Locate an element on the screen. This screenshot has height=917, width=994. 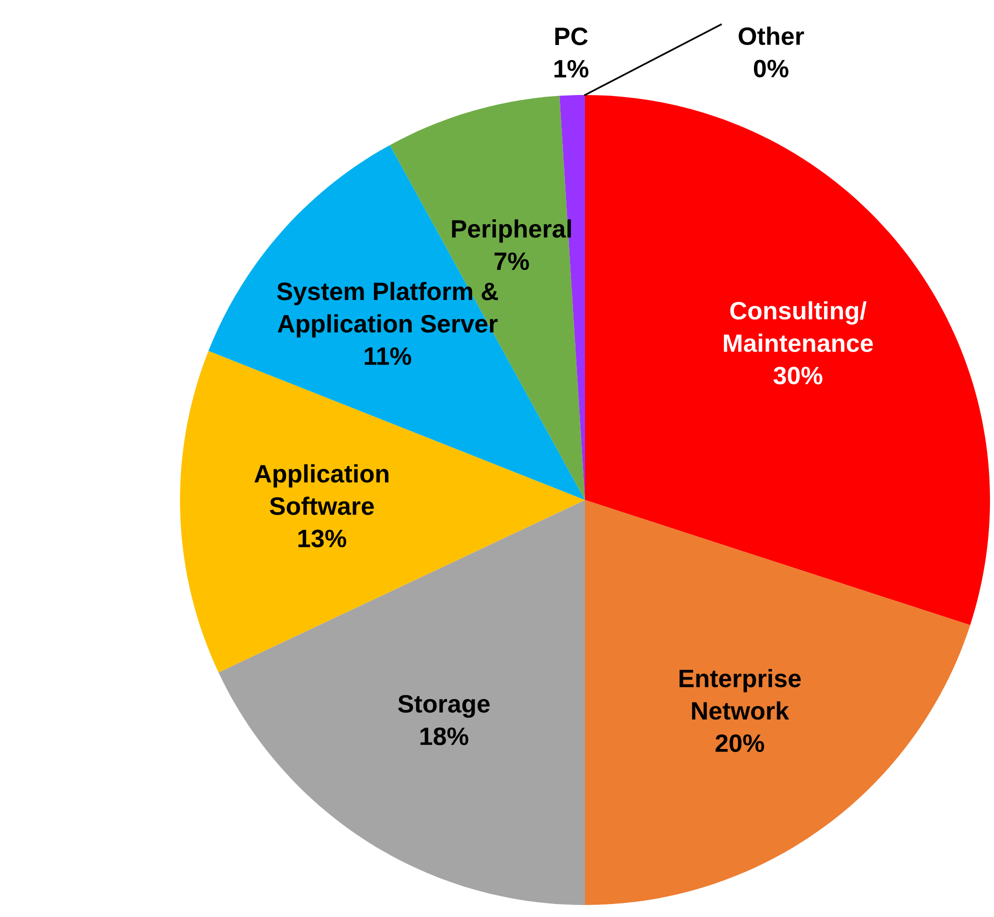
slice-label: Consulting/ Maintenance is located at coordinates (798, 326).